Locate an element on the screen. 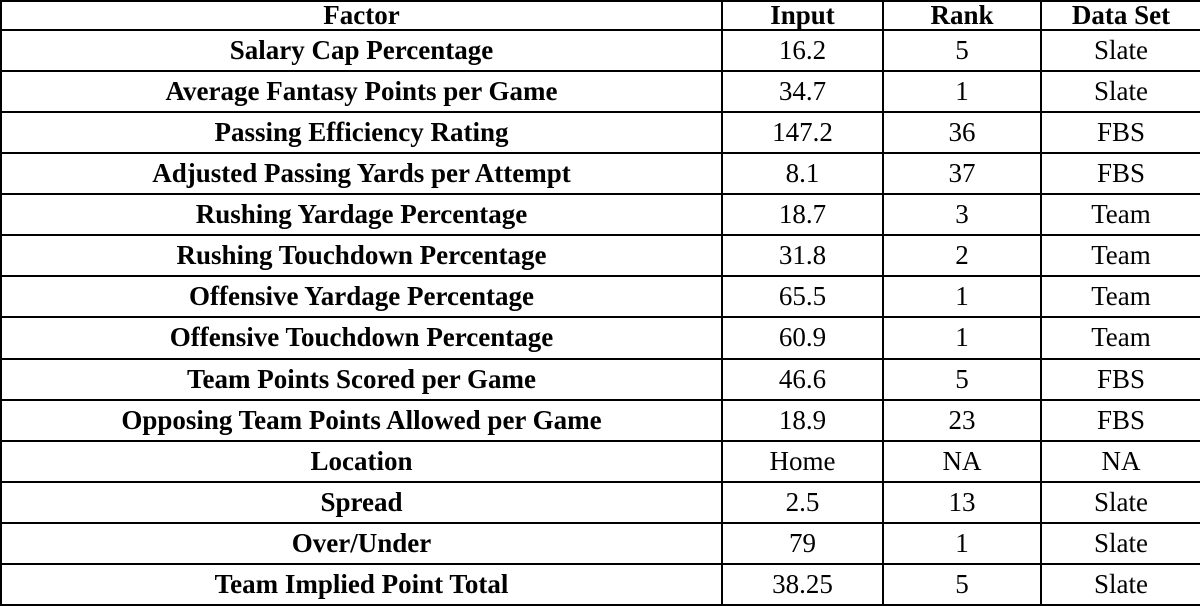  table-row: Team Implied Point Total 38.25 5 Slate is located at coordinates (600, 584).